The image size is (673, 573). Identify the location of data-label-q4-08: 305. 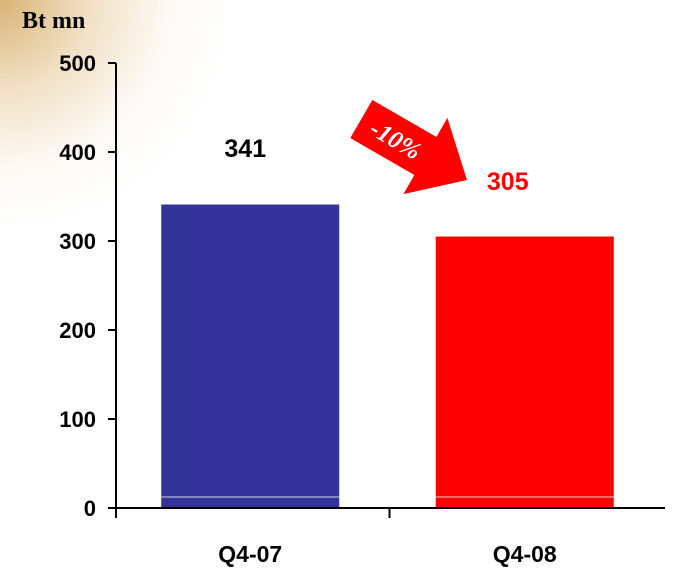
(508, 182).